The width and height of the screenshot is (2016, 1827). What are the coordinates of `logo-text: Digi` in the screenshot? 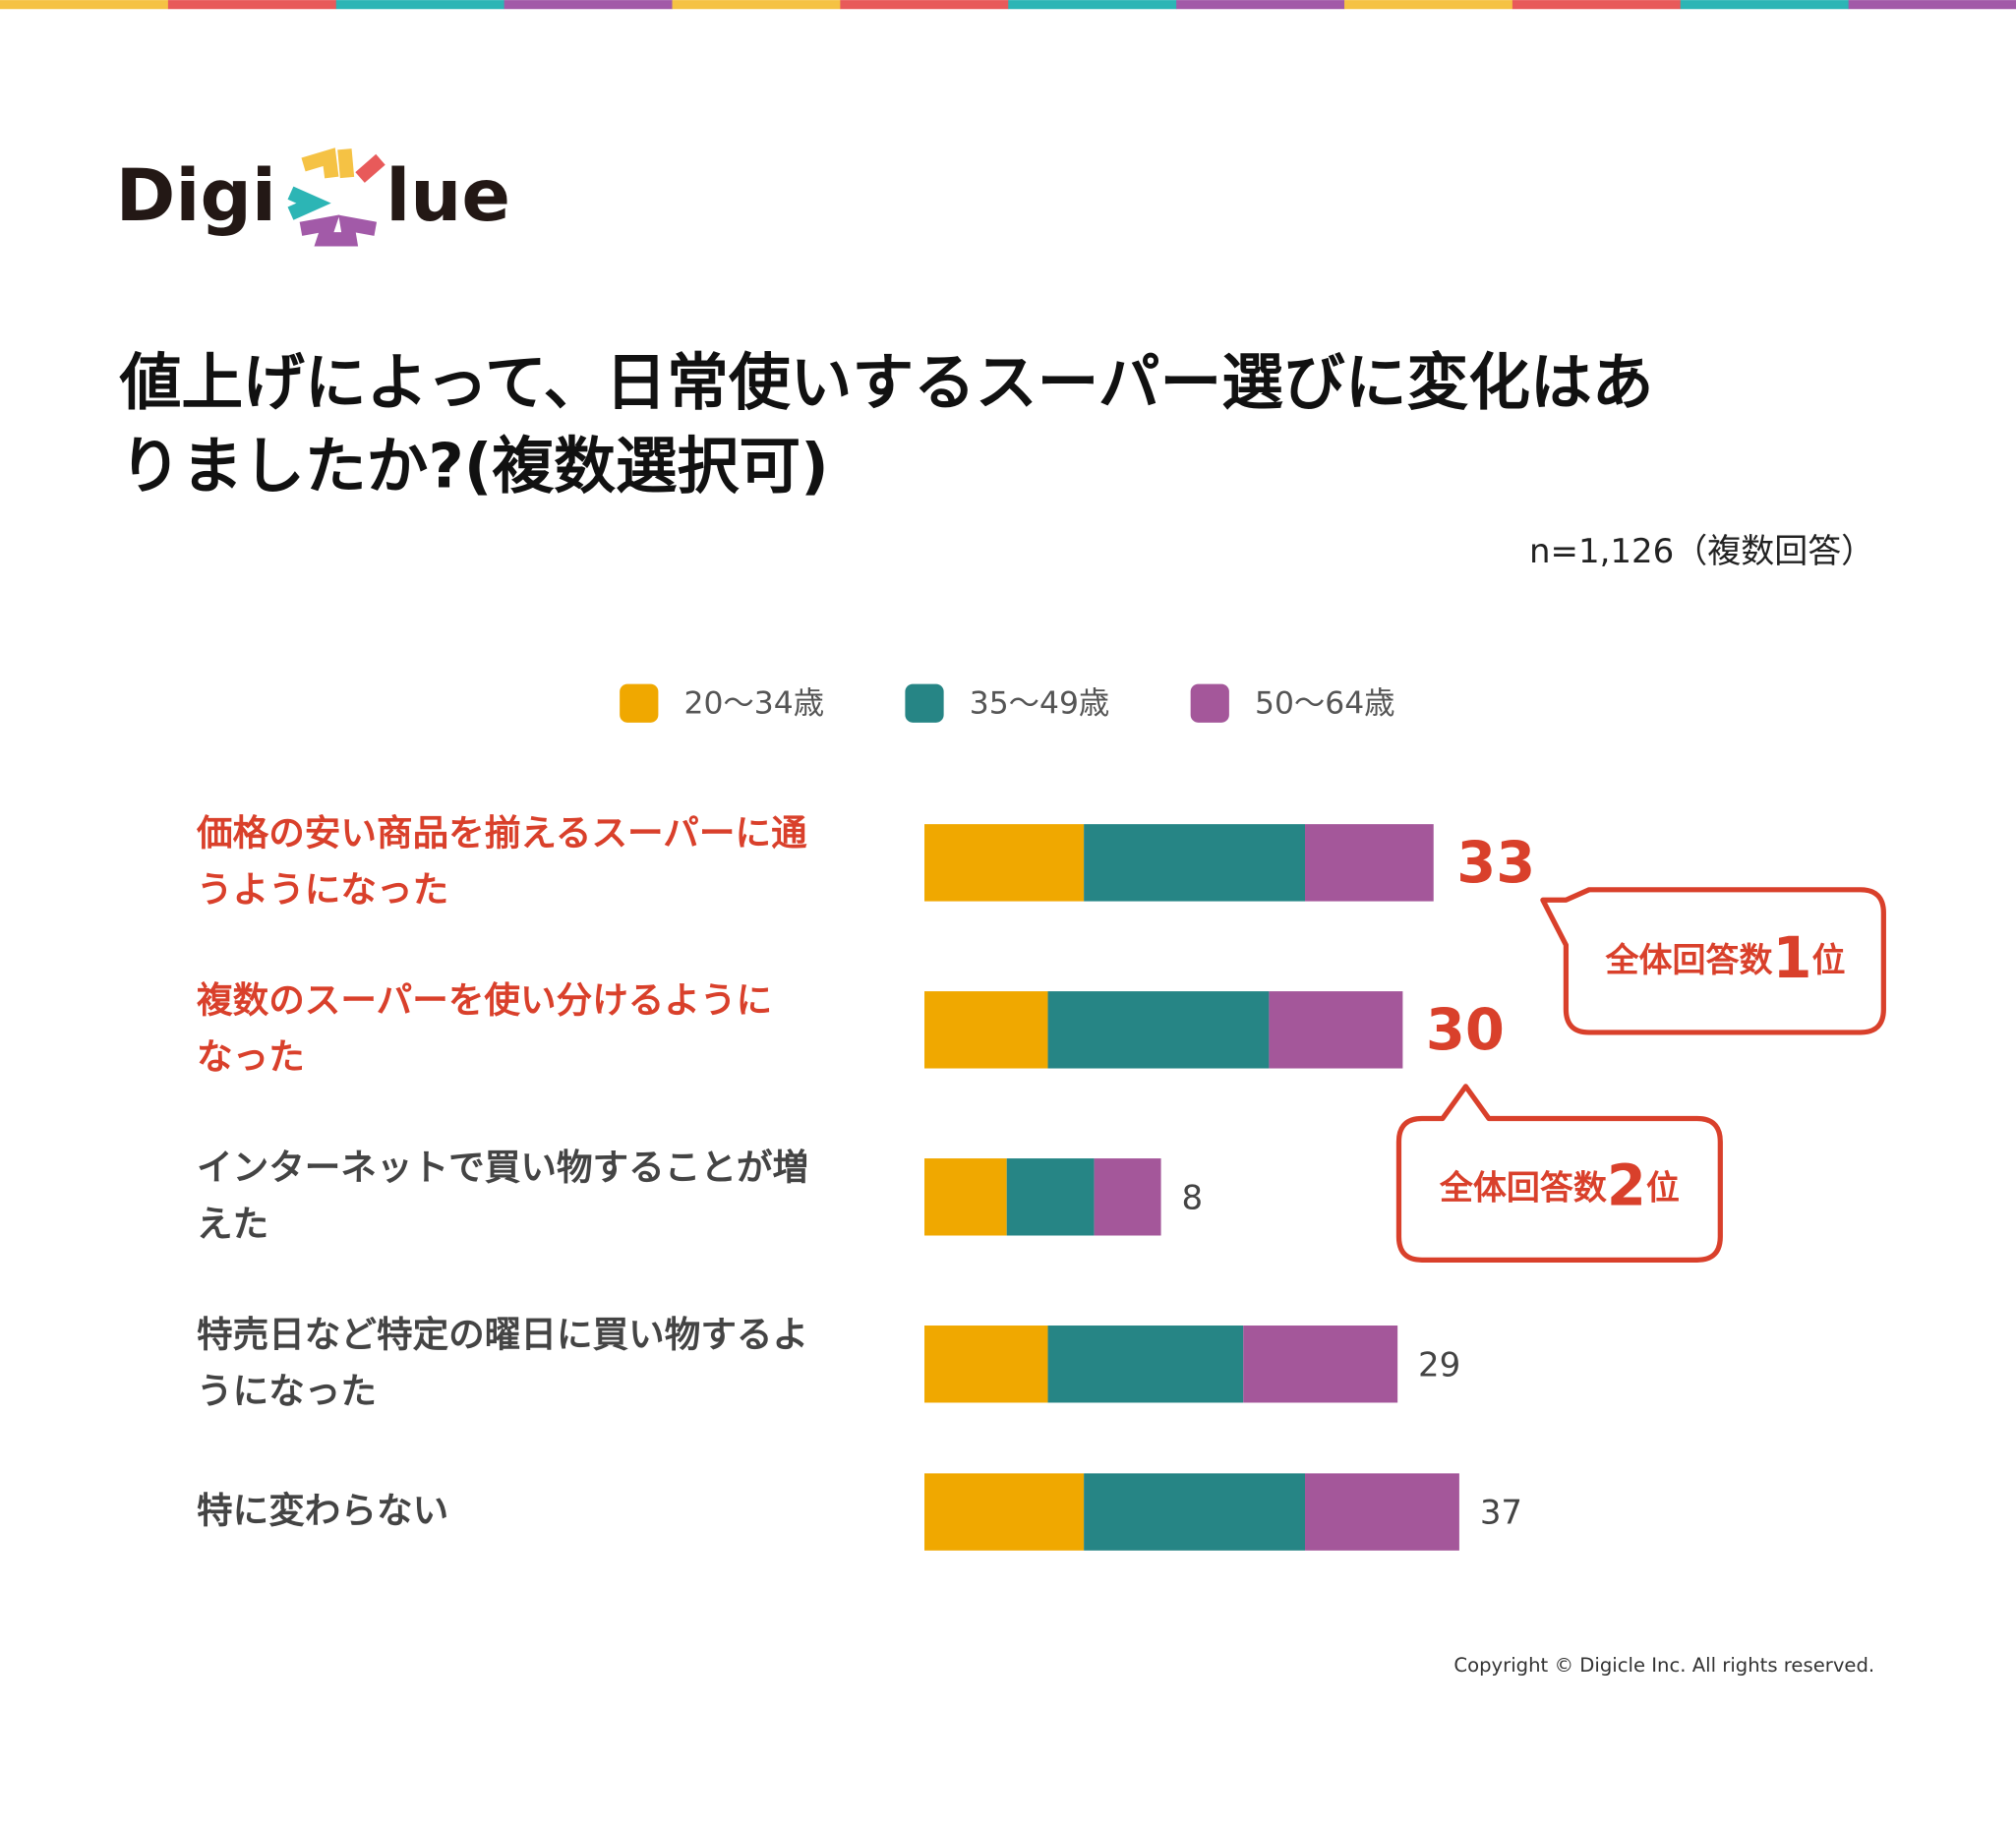 It's located at (196, 196).